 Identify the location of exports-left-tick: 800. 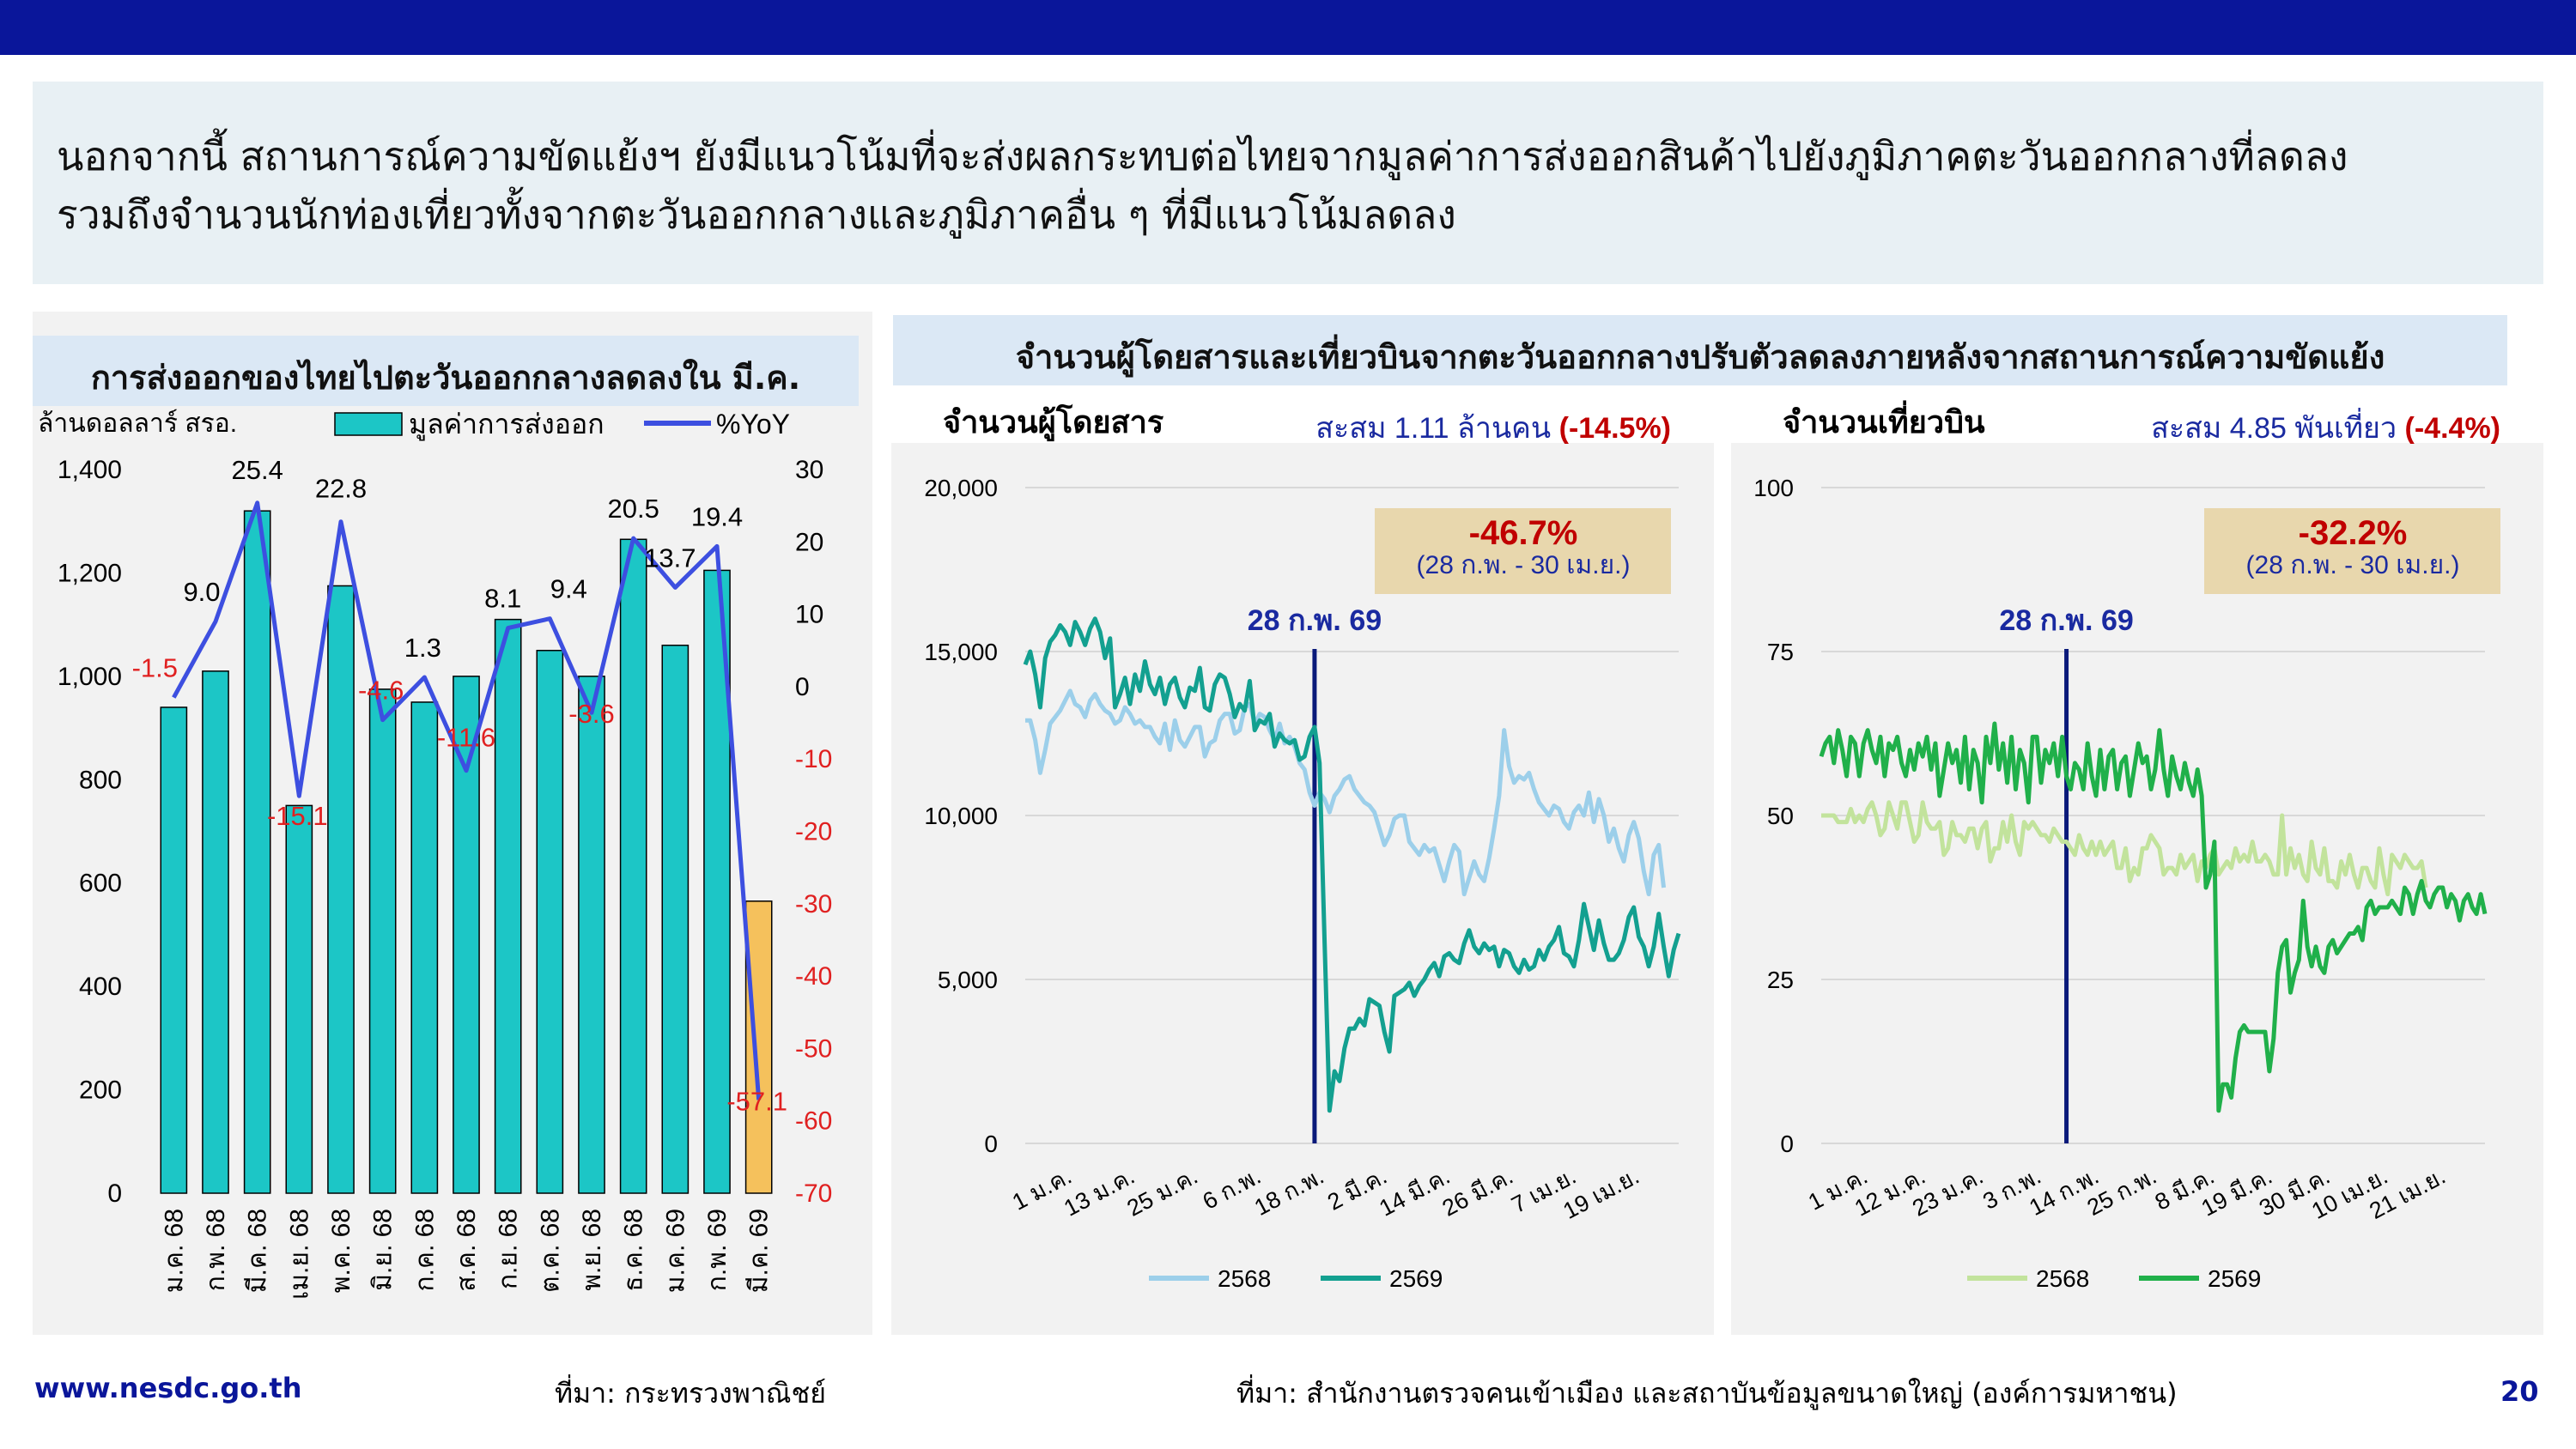
(101, 780).